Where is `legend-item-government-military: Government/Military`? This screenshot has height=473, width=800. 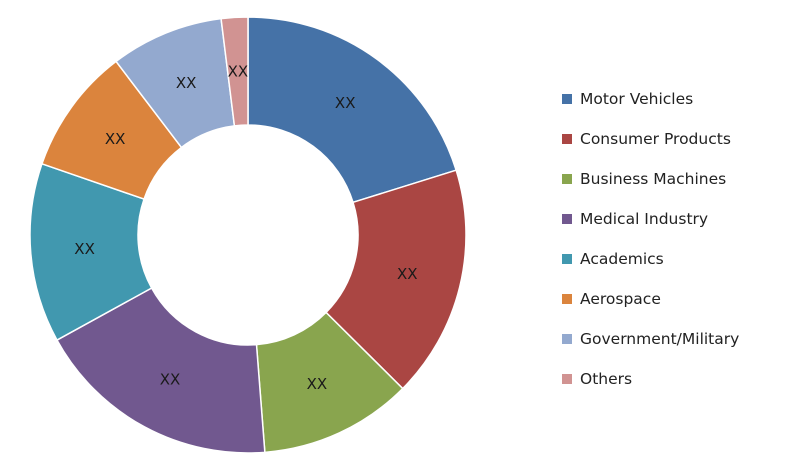 legend-item-government-military: Government/Military is located at coordinates (650, 339).